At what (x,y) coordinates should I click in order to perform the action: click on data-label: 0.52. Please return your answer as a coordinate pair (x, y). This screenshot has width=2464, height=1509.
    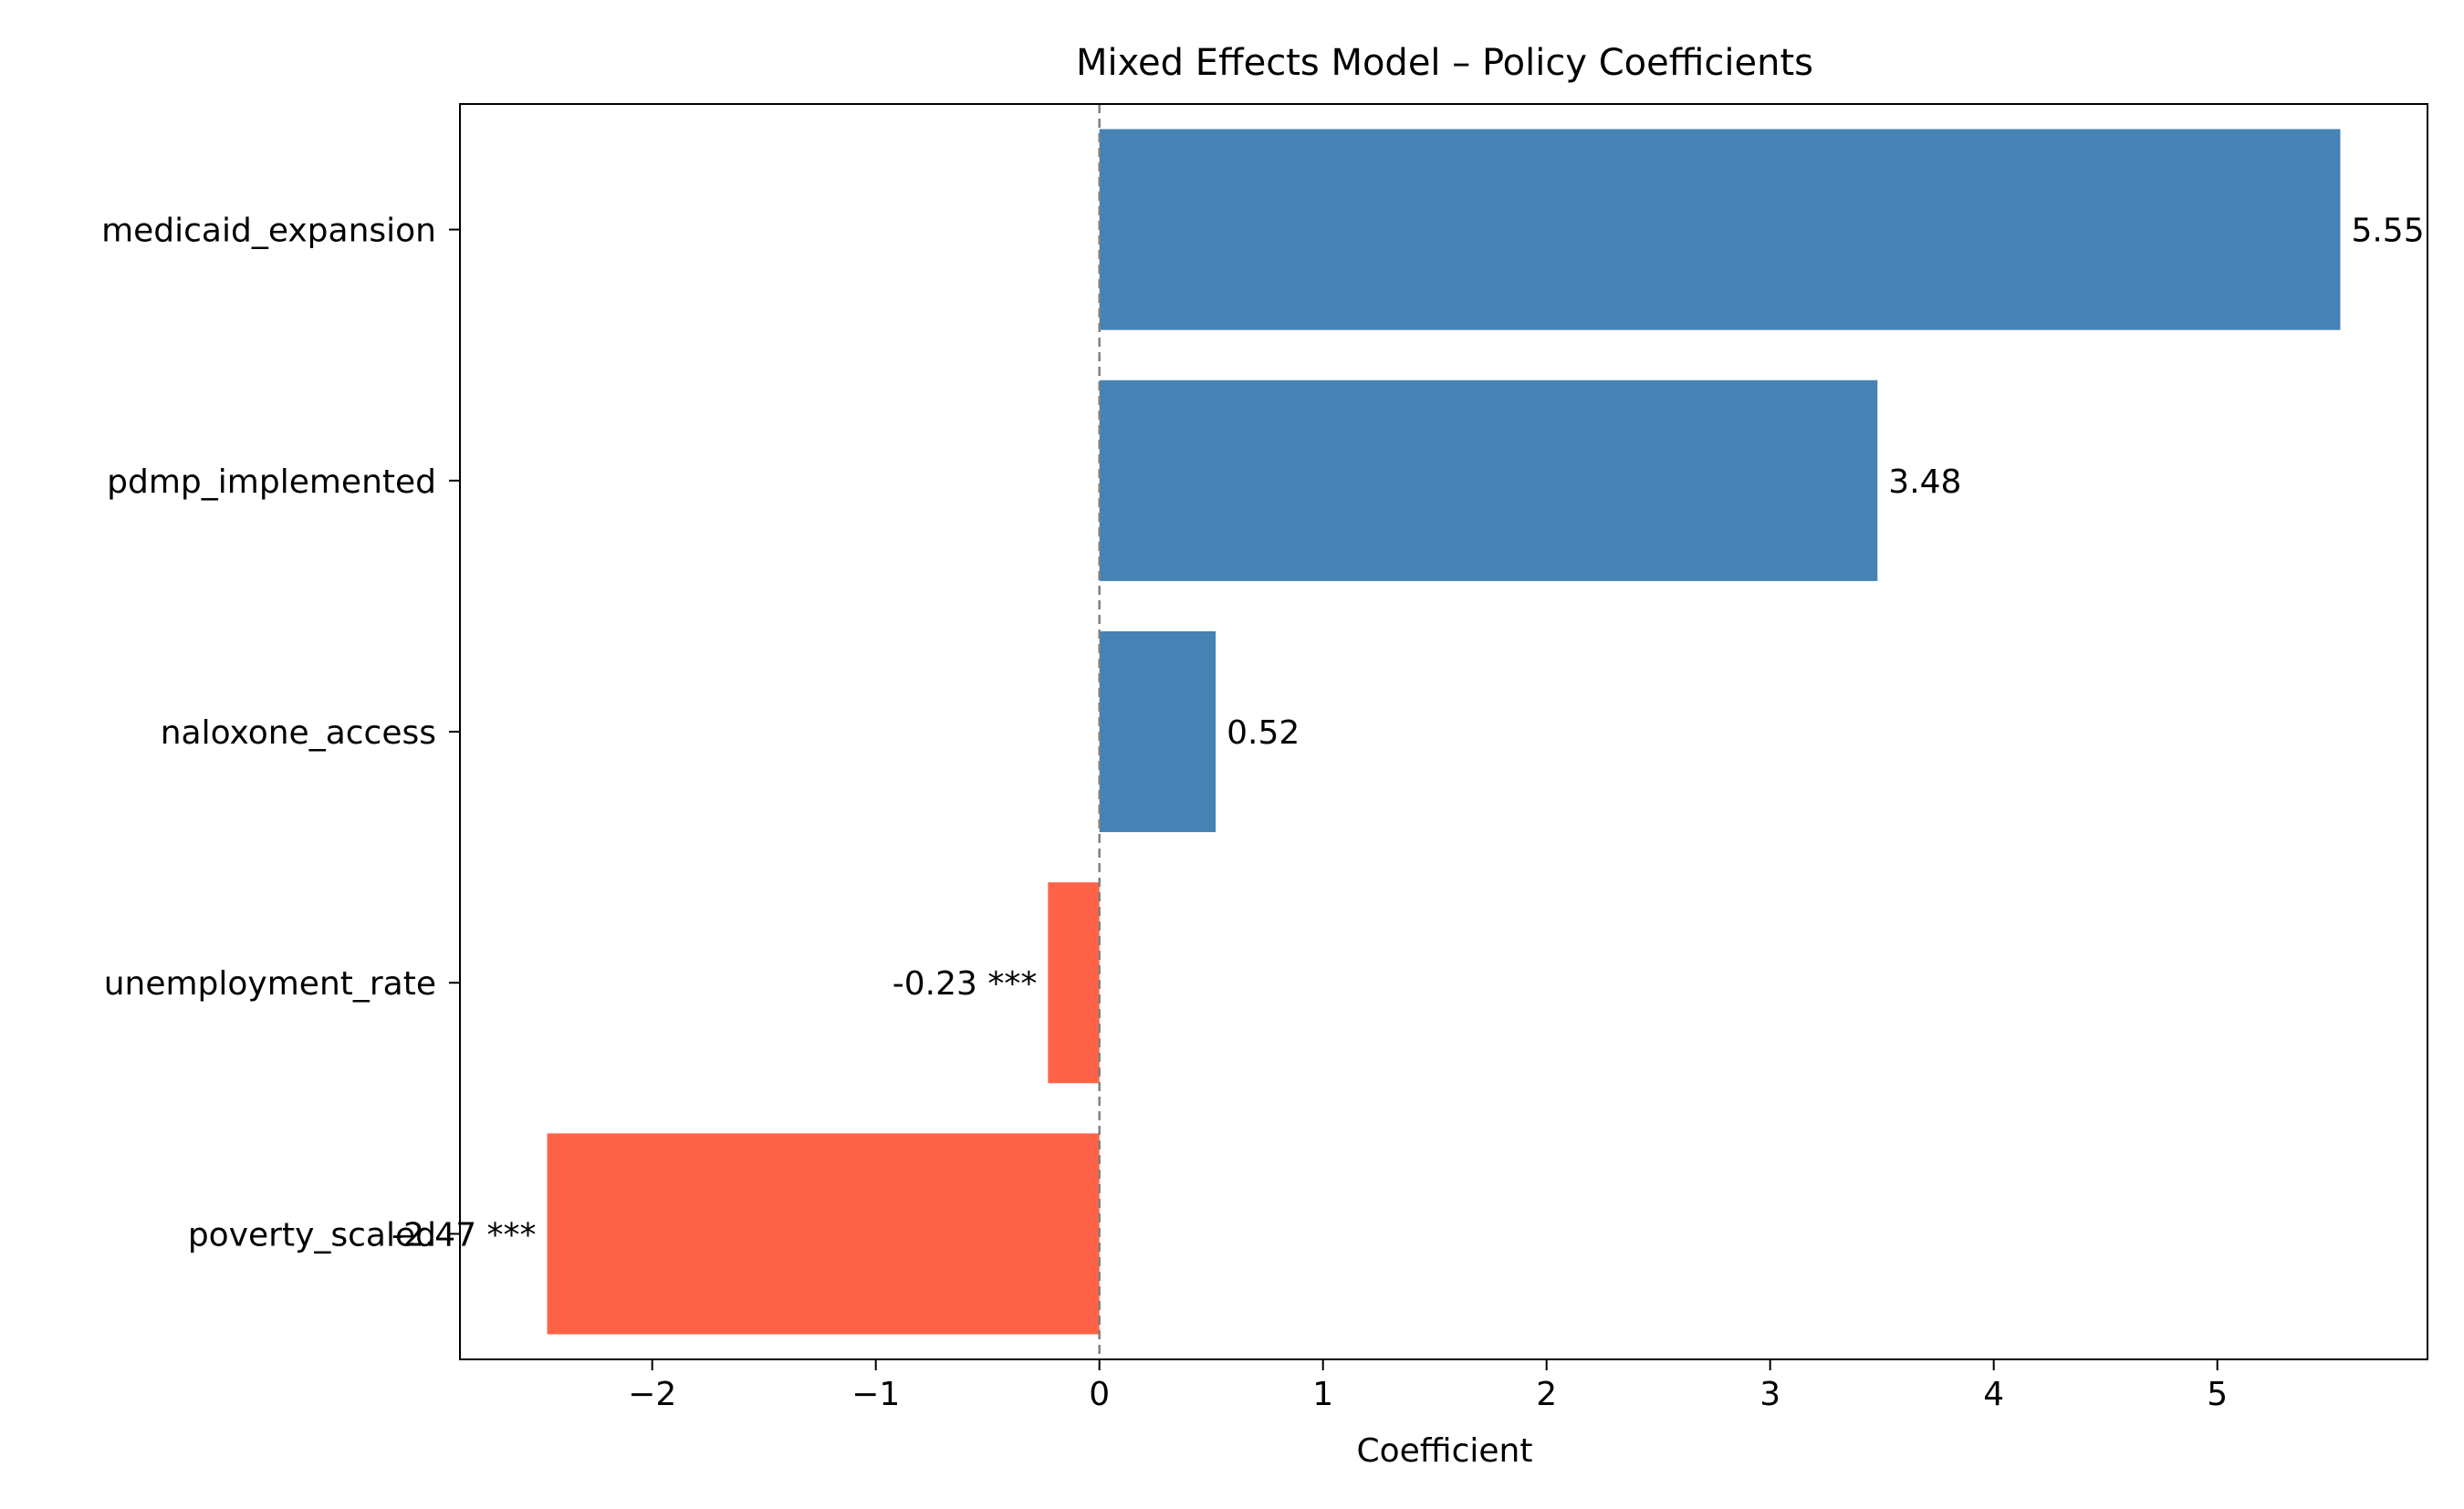
    Looking at the image, I should click on (1263, 733).